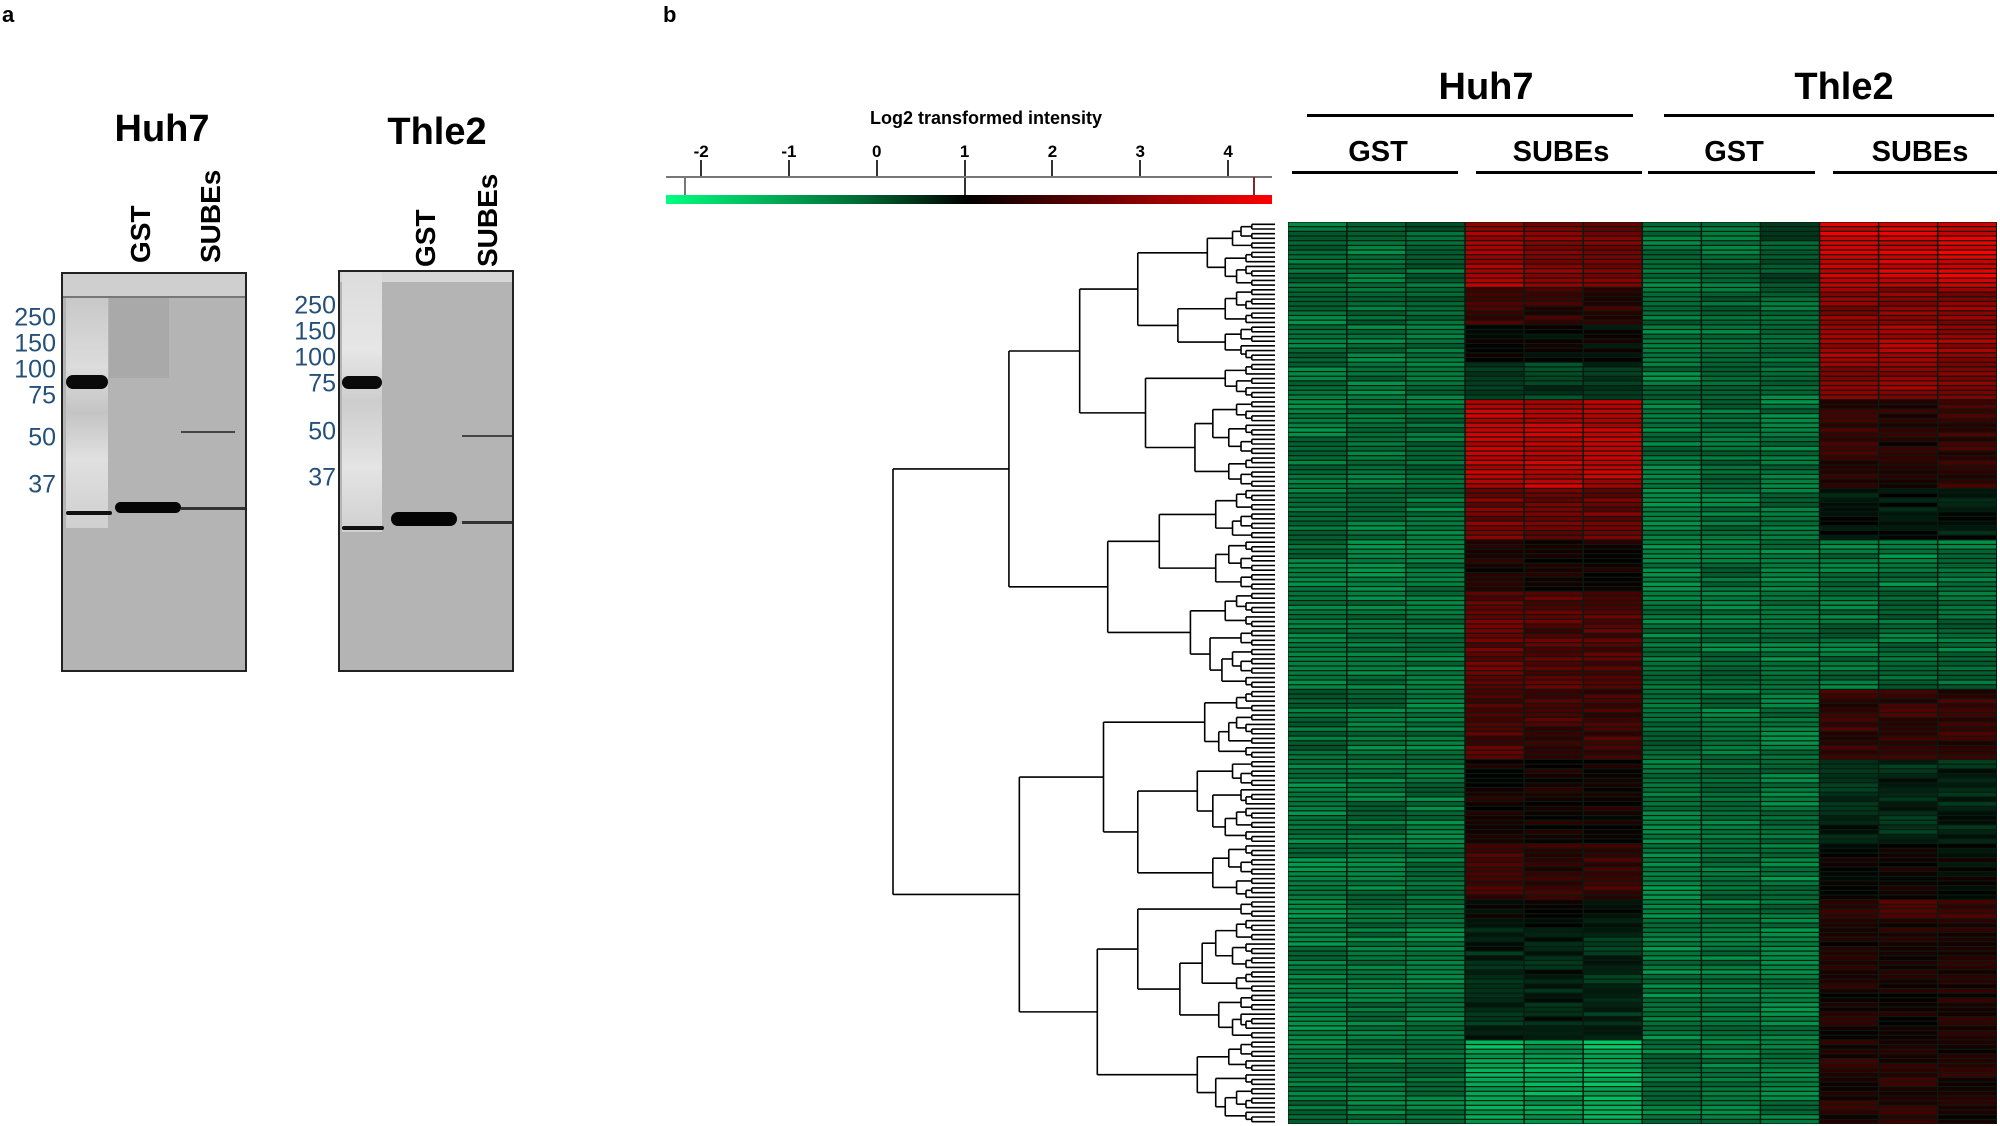 The height and width of the screenshot is (1126, 2000). I want to click on marker-label: 250, so click(315, 305).